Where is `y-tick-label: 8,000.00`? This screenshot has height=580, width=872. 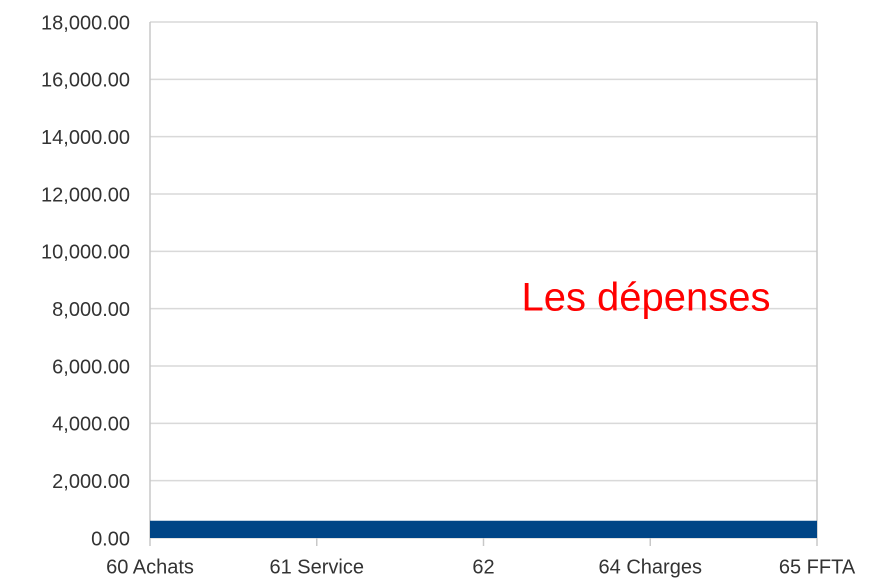 y-tick-label: 8,000.00 is located at coordinates (91, 310).